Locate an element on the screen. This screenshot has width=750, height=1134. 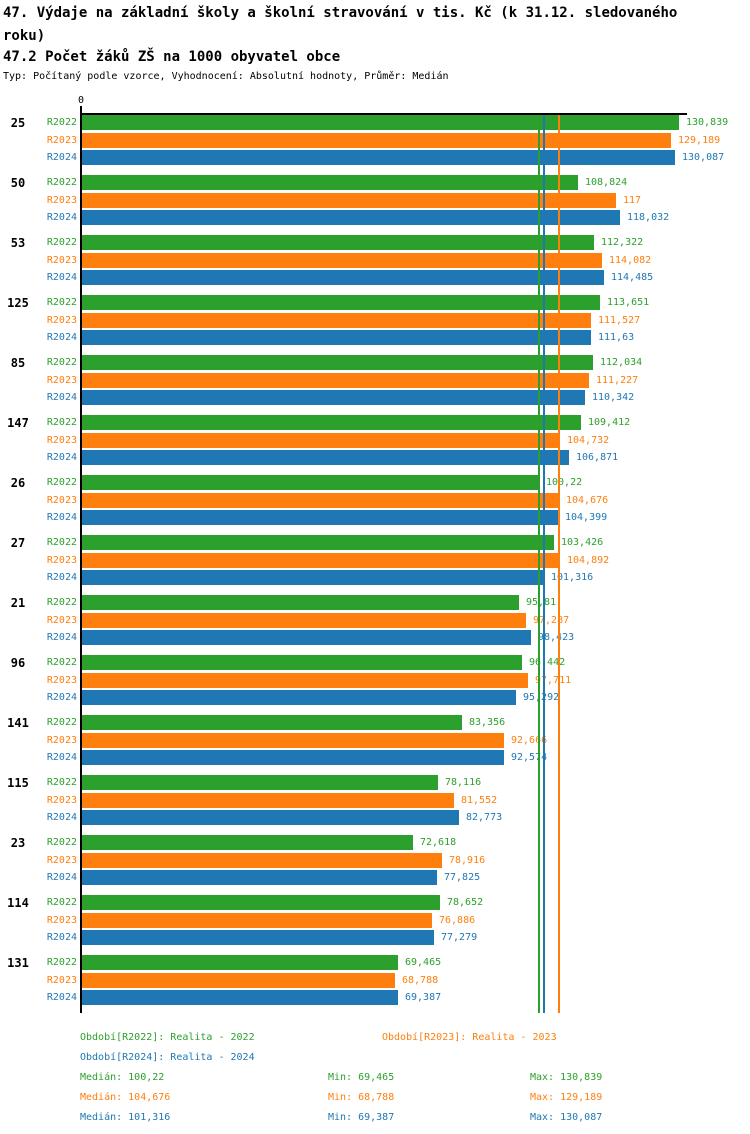
y-axis-line is located at coordinates (81, 559).